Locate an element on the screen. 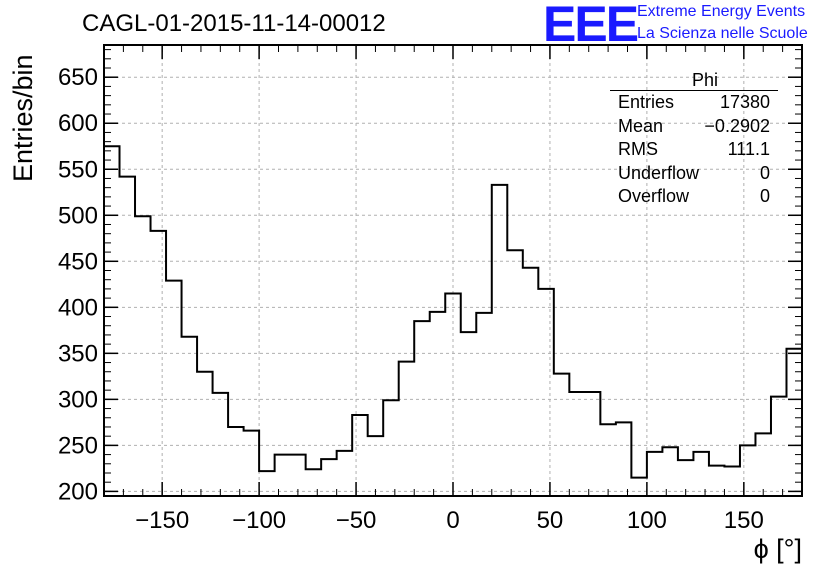  eee-logo: EEE is located at coordinates (591, 26).